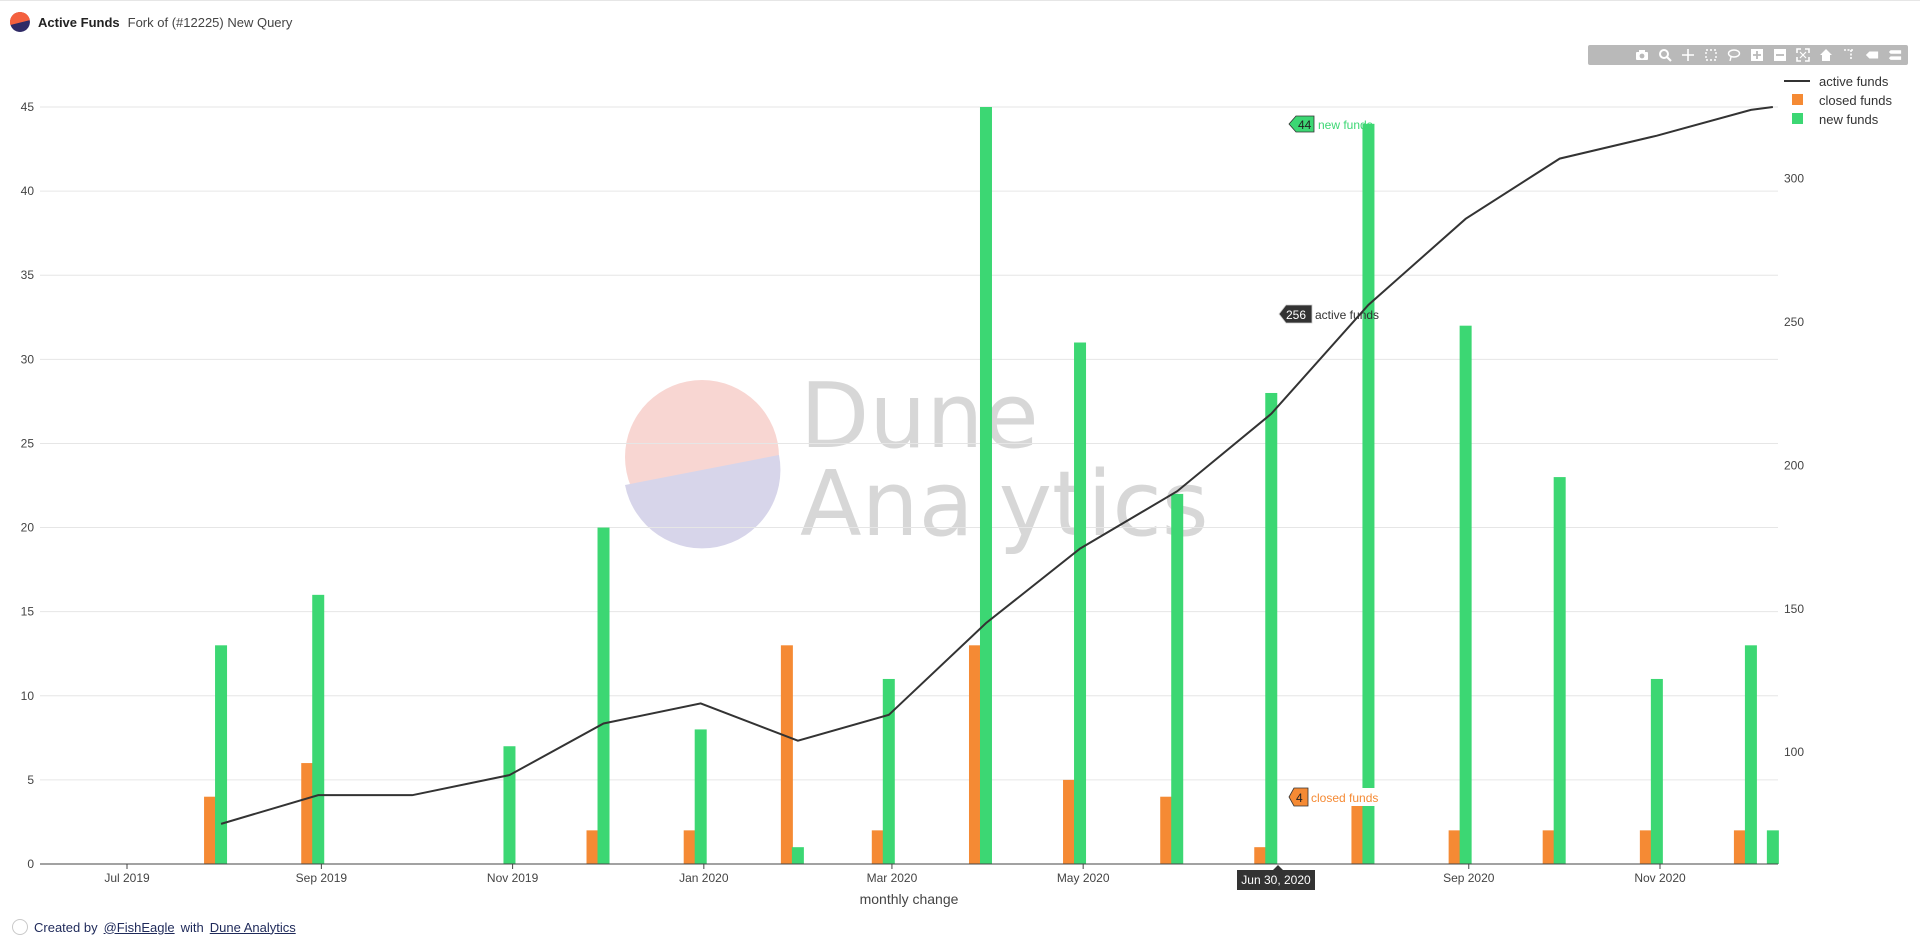 Image resolution: width=1920 pixels, height=939 pixels. I want to click on y2-axis-ticks: 100 150 200 250 300, so click(1794, 465).